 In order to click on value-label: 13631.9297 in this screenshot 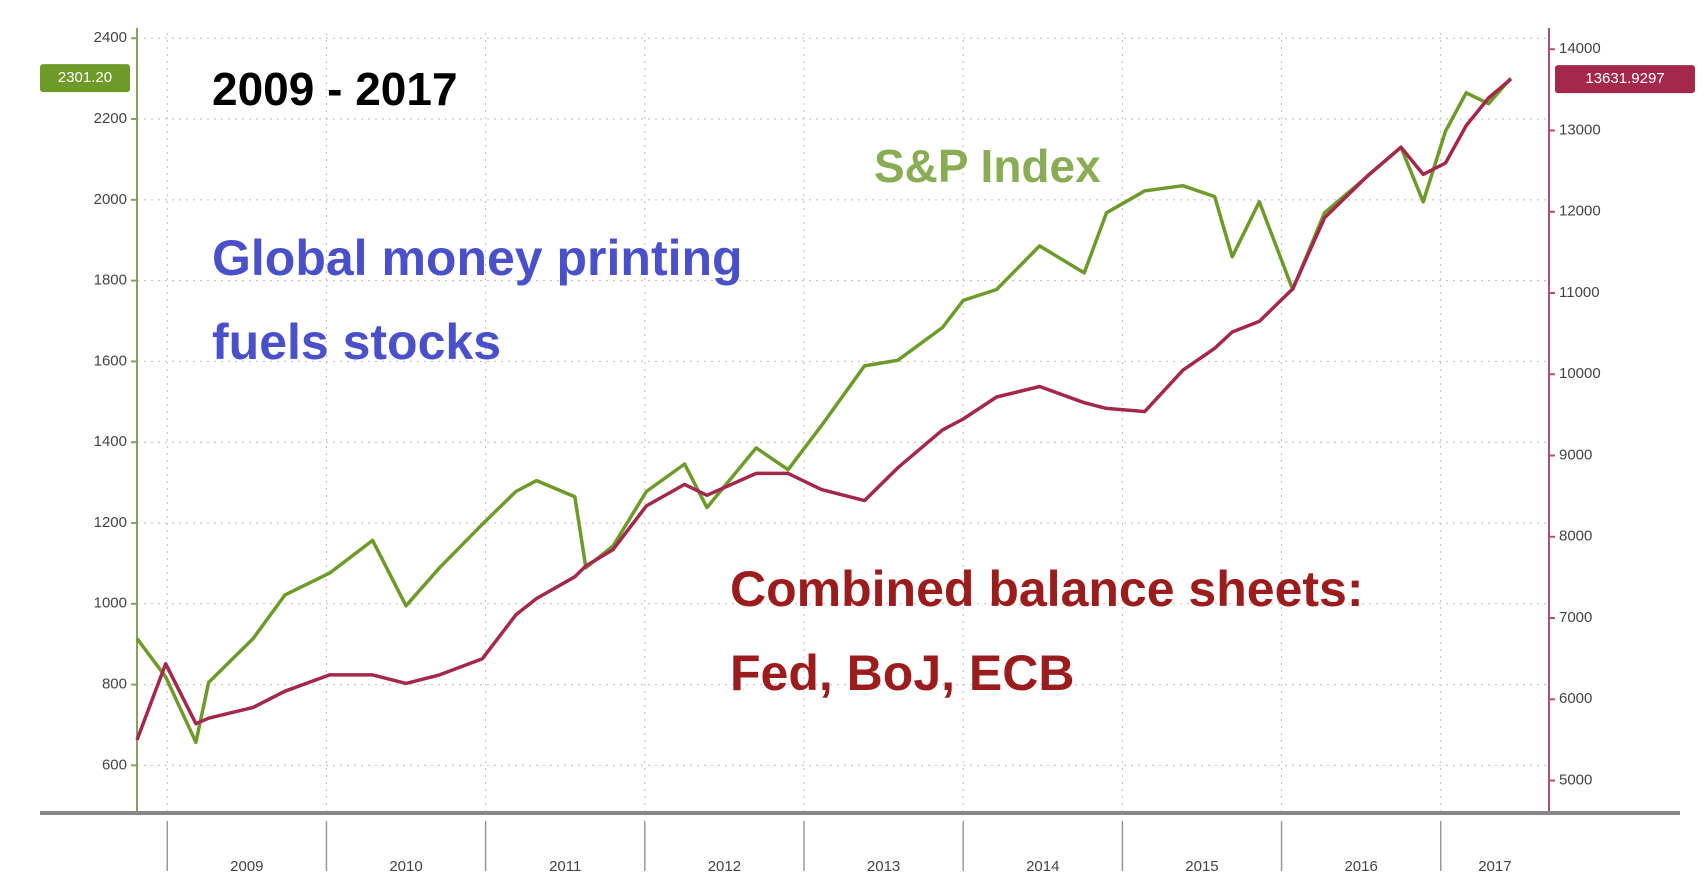, I will do `click(1624, 78)`.